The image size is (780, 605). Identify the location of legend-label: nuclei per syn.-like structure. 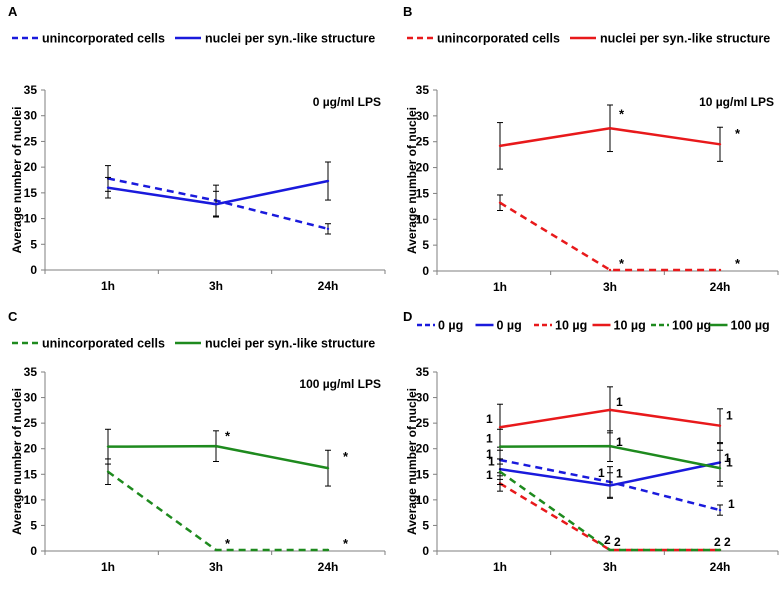
(685, 39).